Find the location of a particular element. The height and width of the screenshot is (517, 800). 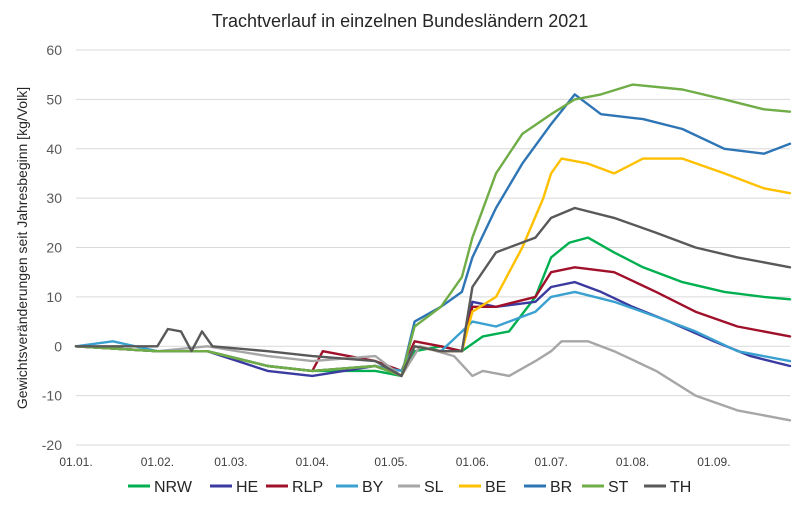

y-tick-labels: -20 -10 0 10 20 30 40 50 60 is located at coordinates (52, 247).